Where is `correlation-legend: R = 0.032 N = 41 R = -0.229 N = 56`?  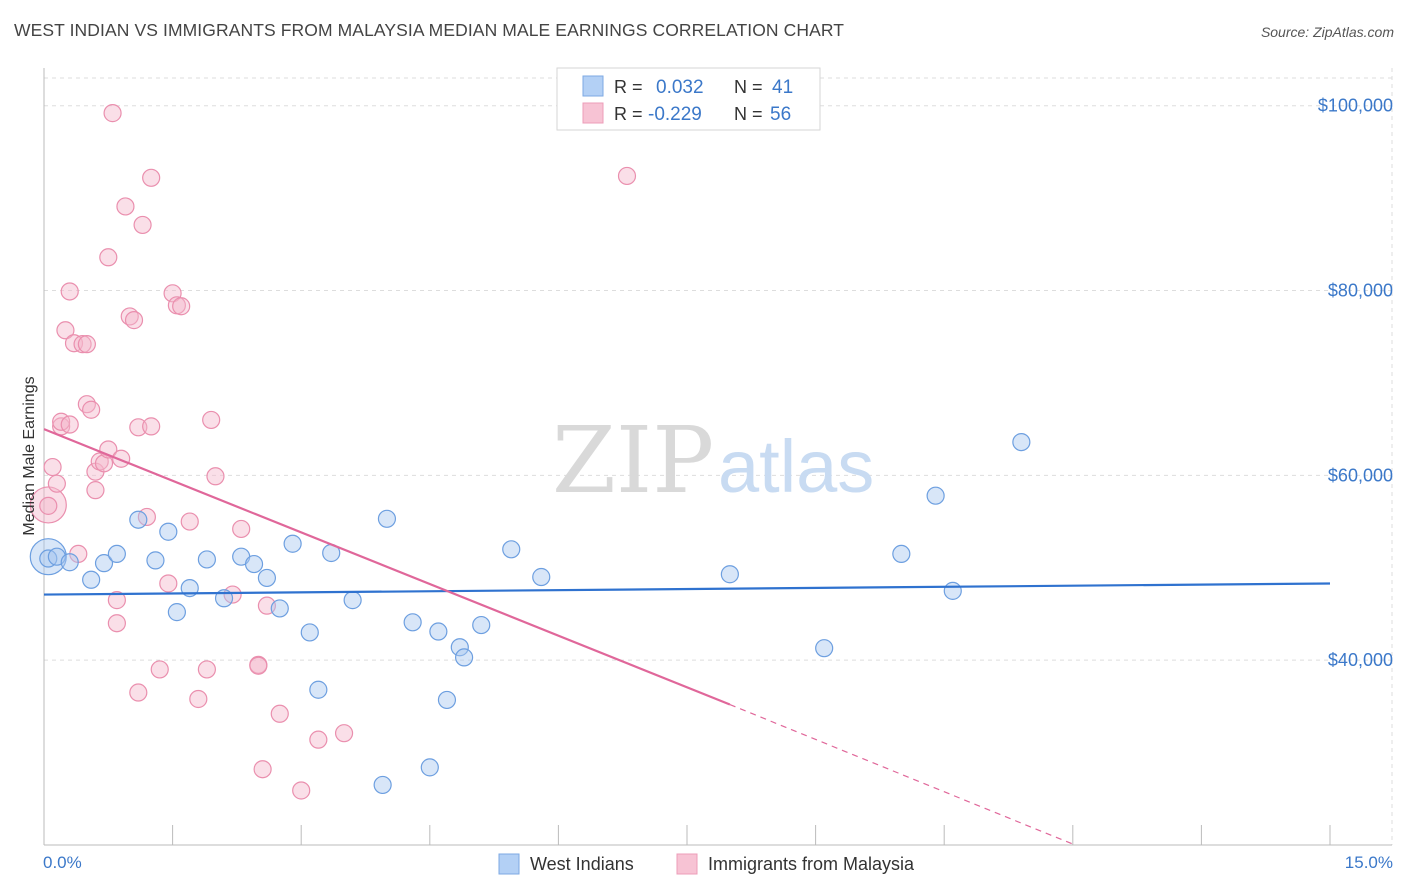 correlation-legend: R = 0.032 N = 41 R = -0.229 N = 56 is located at coordinates (688, 99).